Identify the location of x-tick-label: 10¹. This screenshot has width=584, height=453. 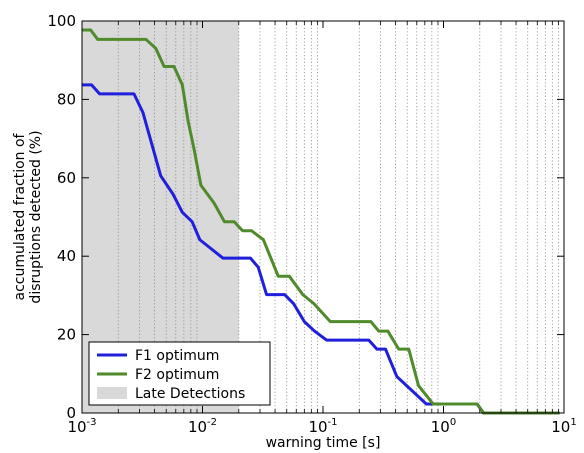
(563, 426).